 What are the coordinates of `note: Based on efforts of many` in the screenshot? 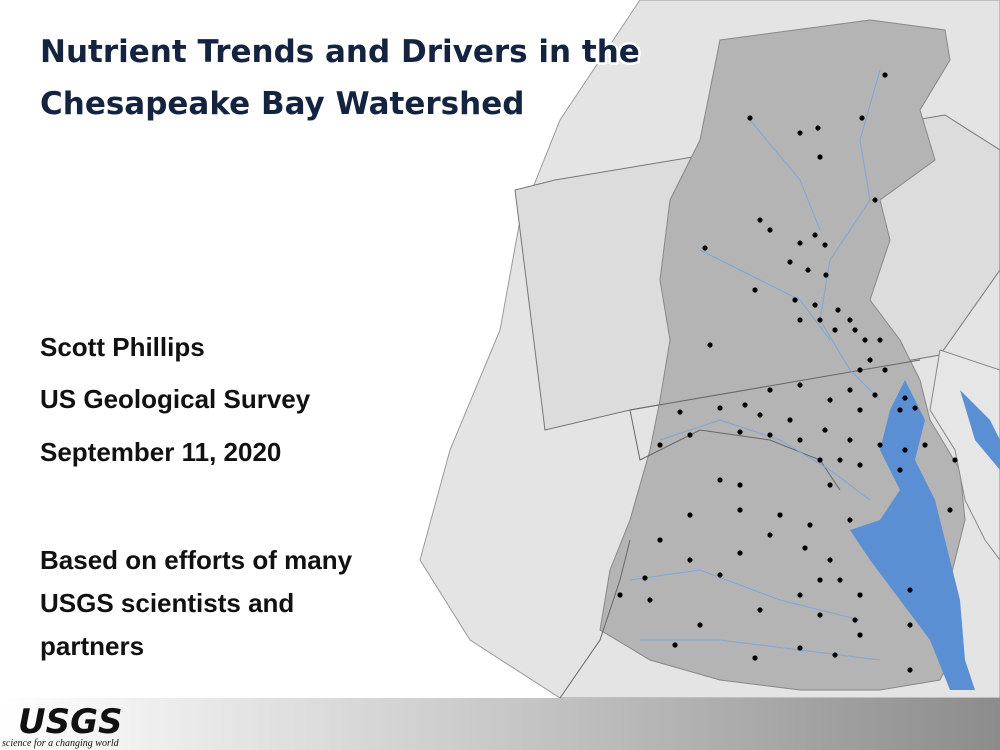 It's located at (196, 560).